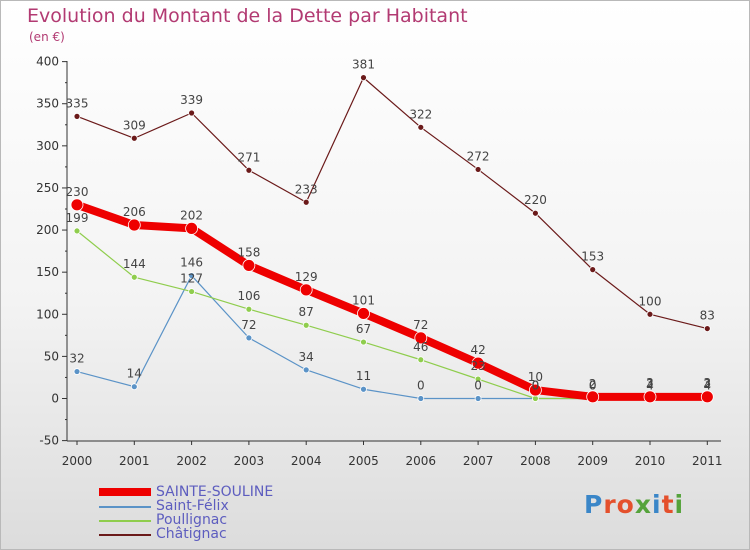  What do you see at coordinates (77, 461) in the screenshot?
I see `x-tick-label: 2000` at bounding box center [77, 461].